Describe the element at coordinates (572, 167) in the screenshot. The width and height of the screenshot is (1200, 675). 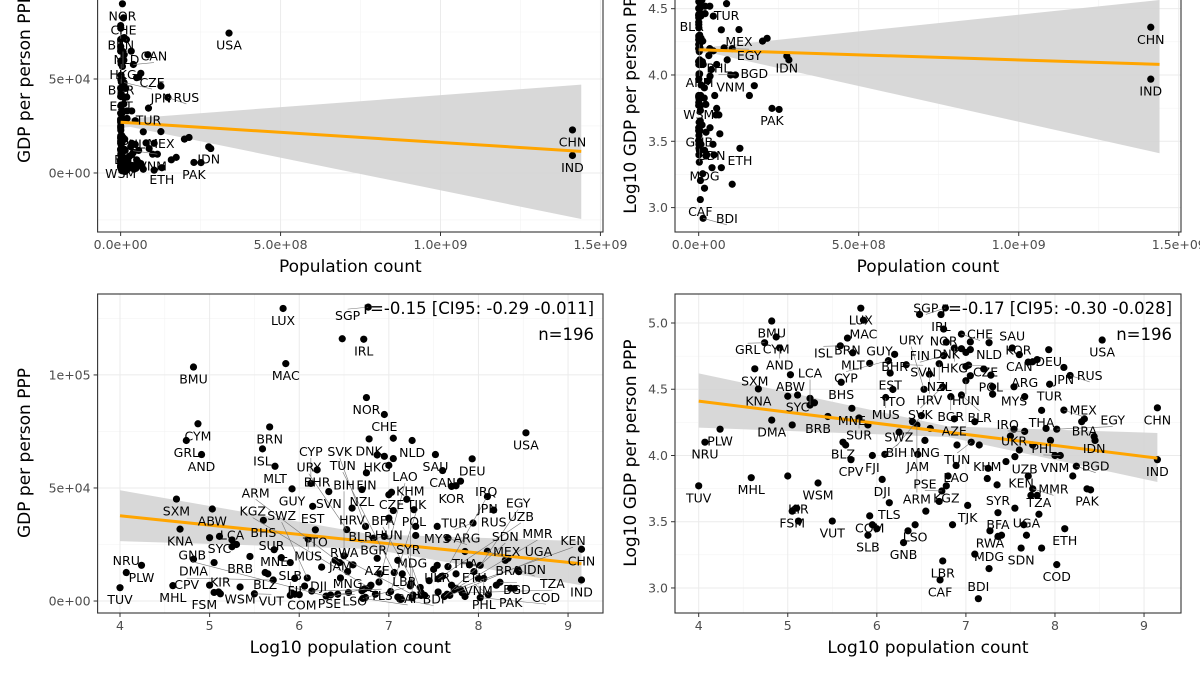
I see `point-label-ind: IND` at that location.